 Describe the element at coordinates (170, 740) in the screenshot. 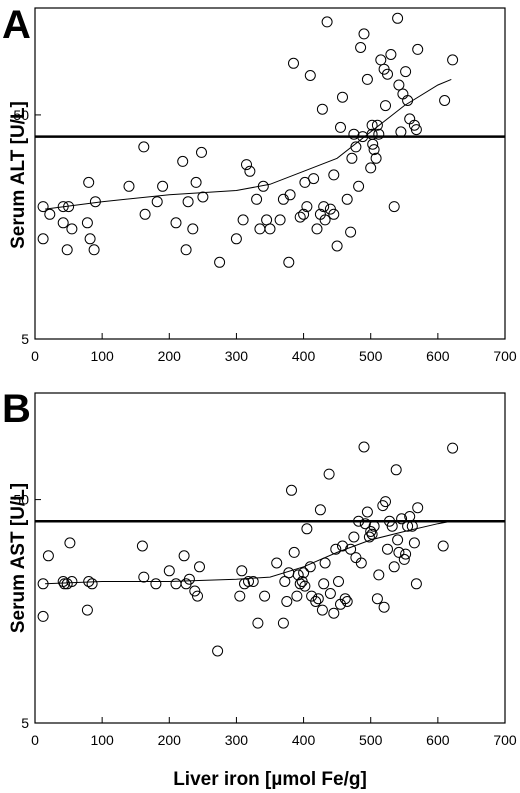

I see `panel-b-x-tick-label: 200` at that location.